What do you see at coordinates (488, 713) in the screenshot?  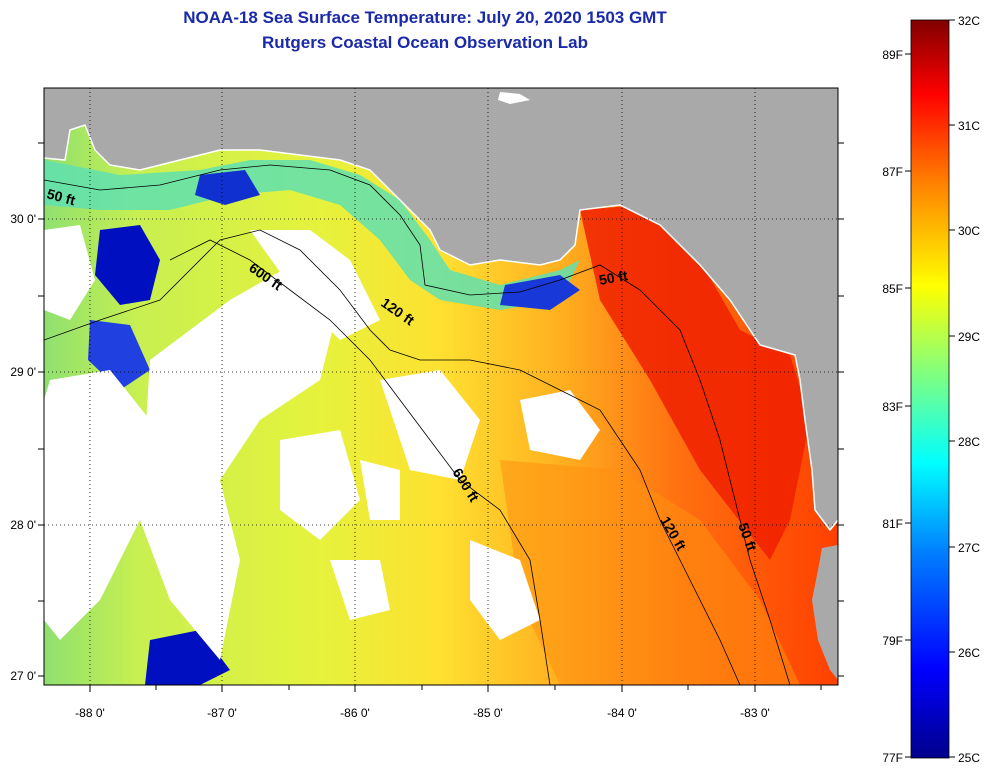 I see `lon-tick-label: -85 0'` at bounding box center [488, 713].